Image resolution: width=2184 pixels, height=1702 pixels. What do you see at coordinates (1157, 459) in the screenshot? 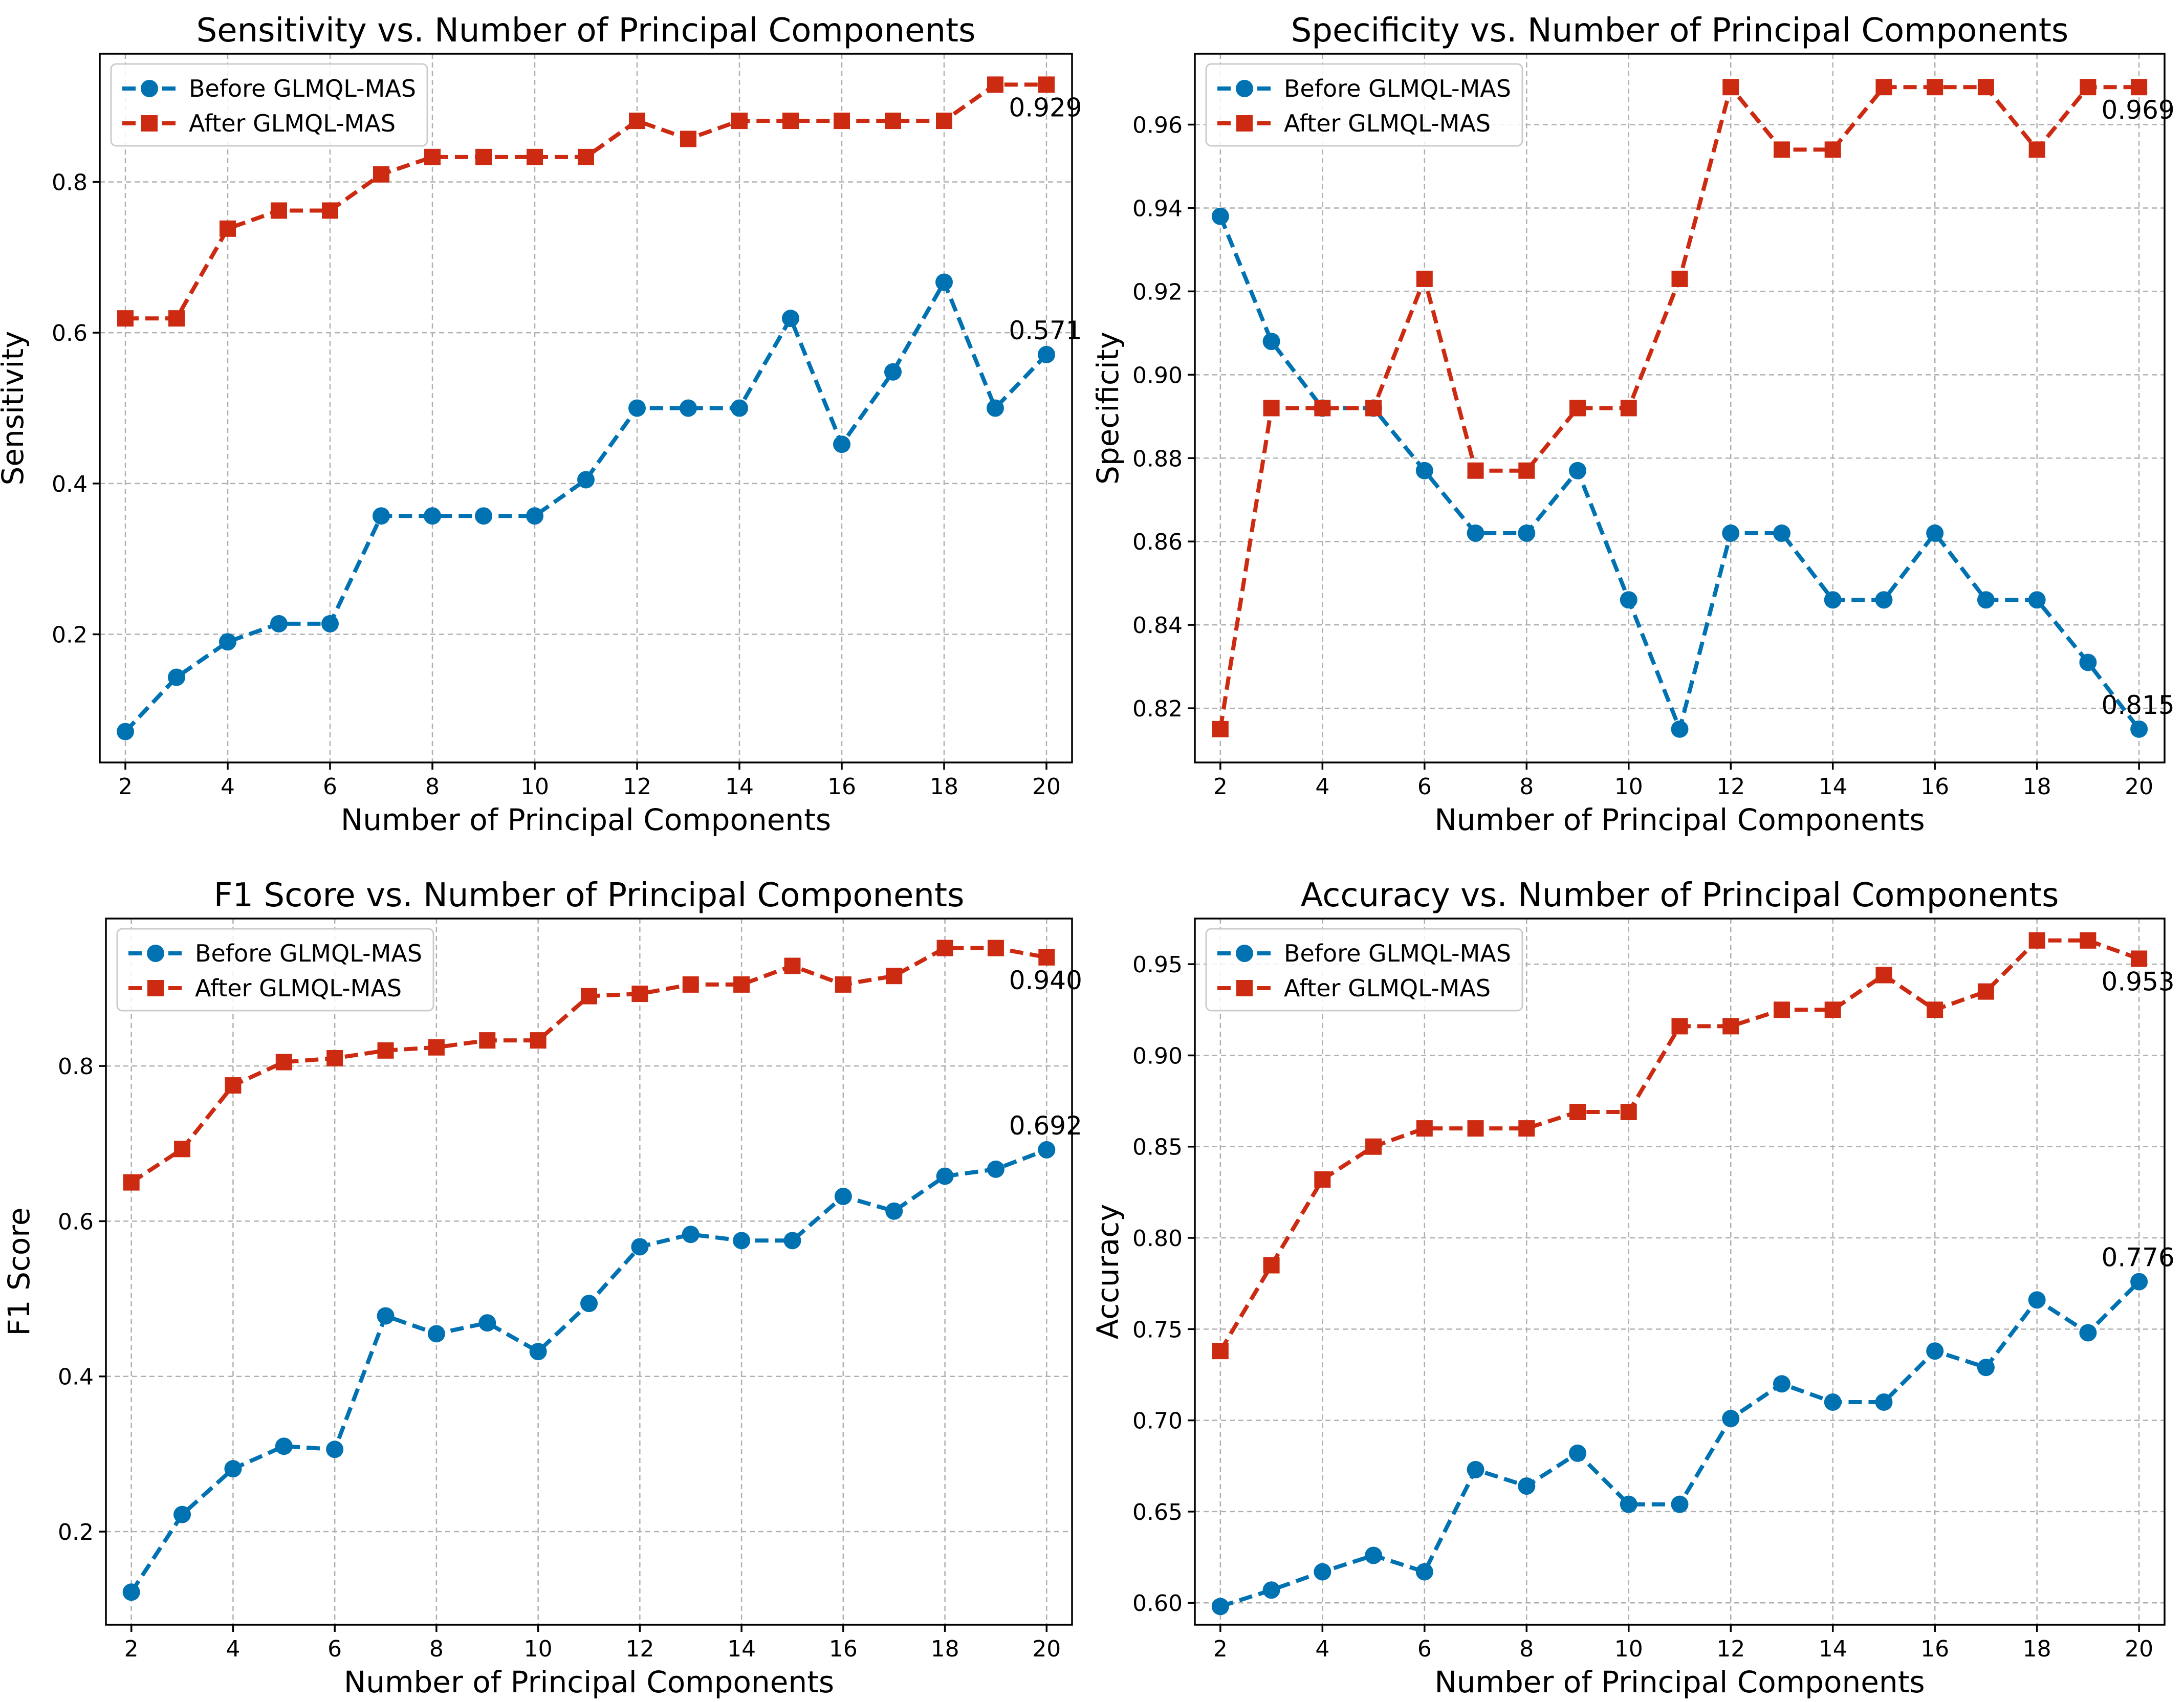
I see `y-tick-label: 0.88` at bounding box center [1157, 459].